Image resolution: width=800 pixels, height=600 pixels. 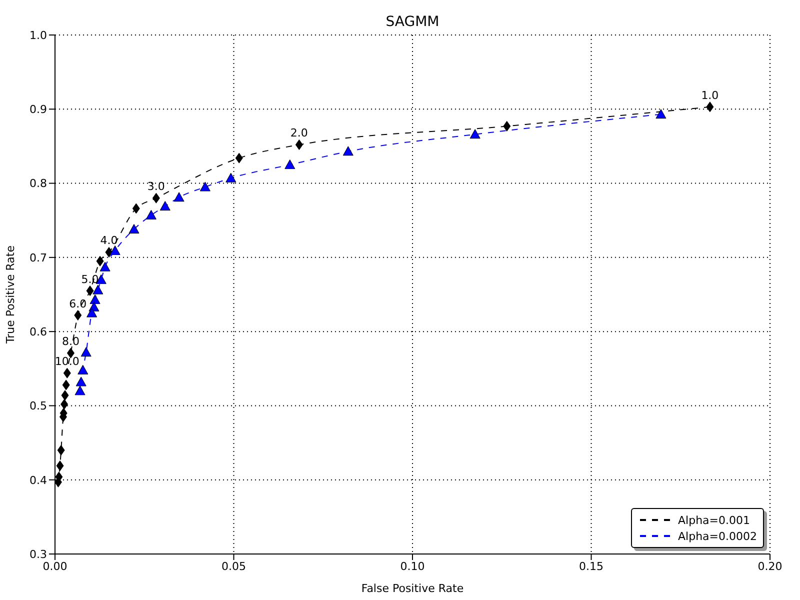 What do you see at coordinates (234, 566) in the screenshot?
I see `x-tick-label: 0.05` at bounding box center [234, 566].